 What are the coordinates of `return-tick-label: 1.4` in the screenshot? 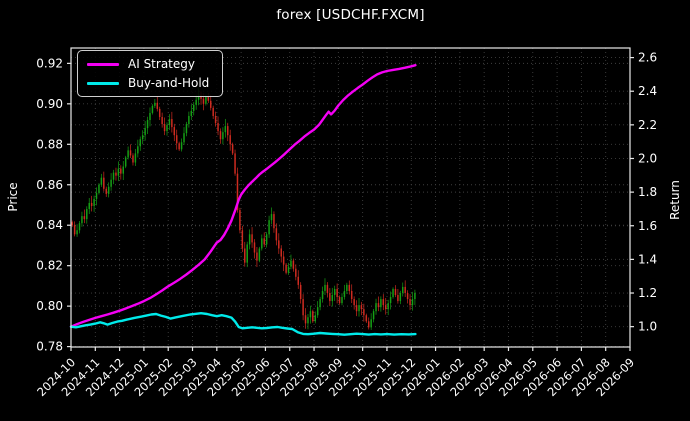 It's located at (647, 259).